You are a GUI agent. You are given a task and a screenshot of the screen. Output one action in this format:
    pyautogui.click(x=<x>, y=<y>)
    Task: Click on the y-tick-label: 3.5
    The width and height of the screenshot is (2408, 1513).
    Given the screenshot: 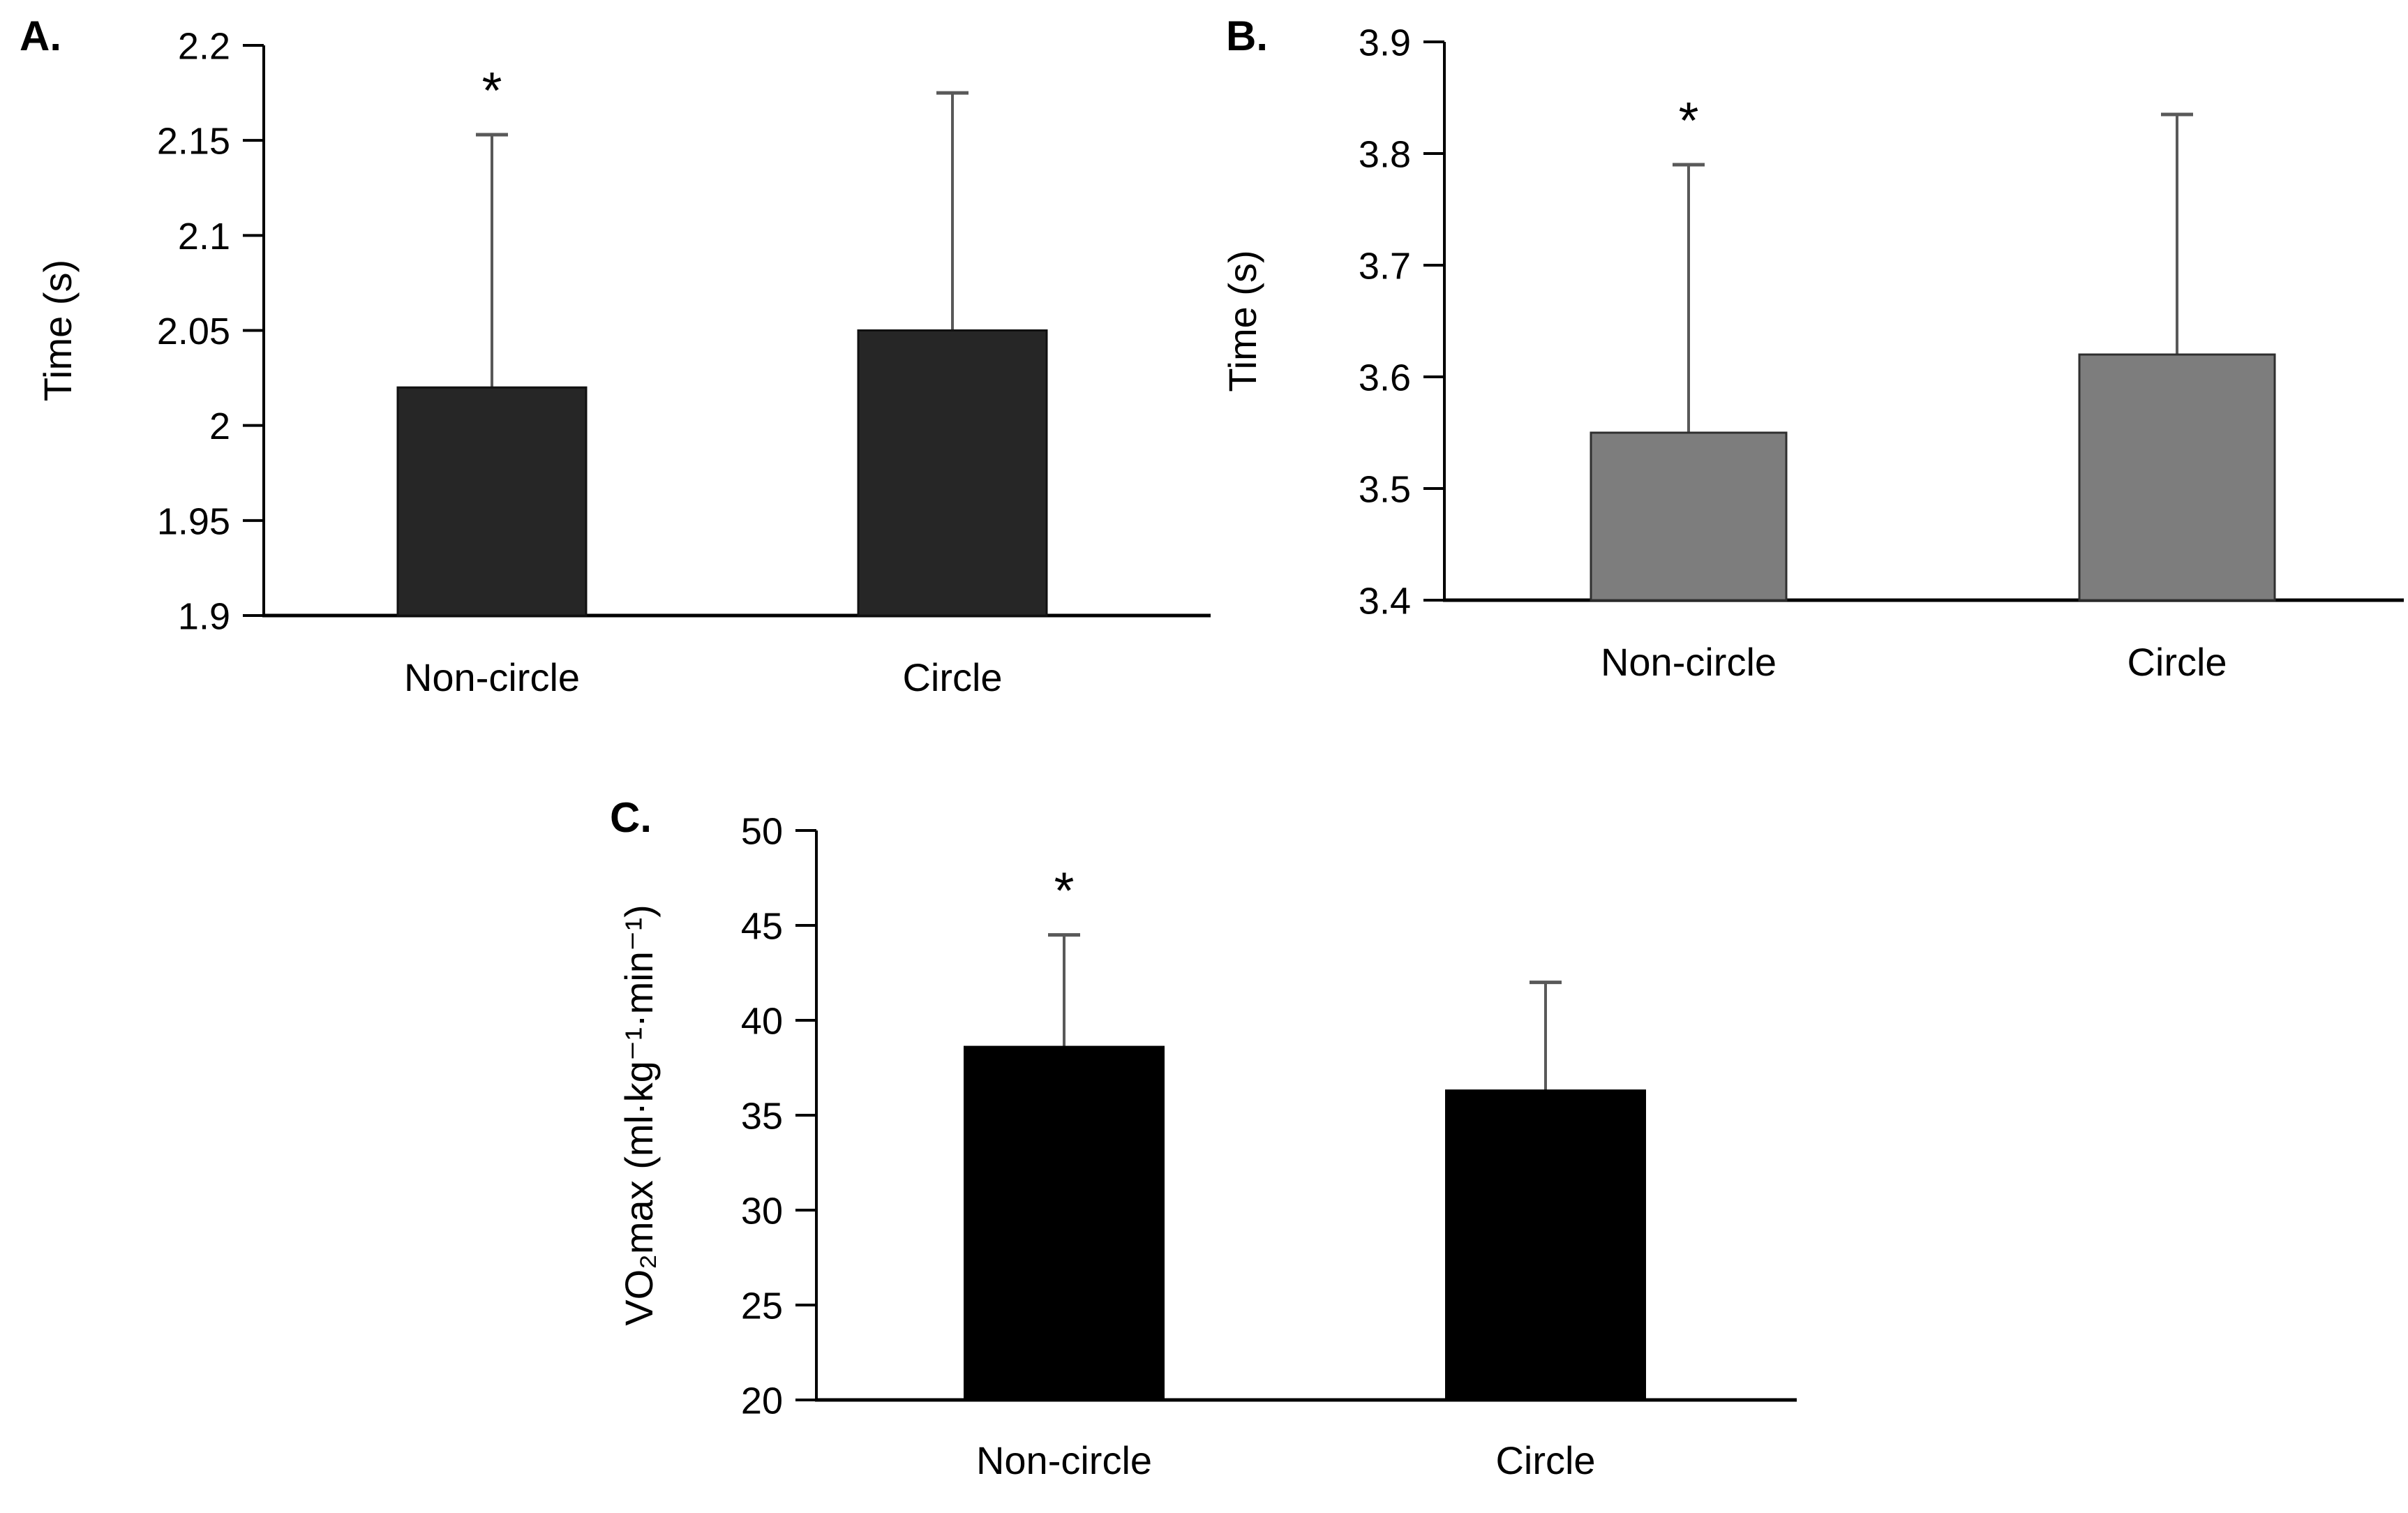 What is the action you would take?
    pyautogui.click(x=1385, y=489)
    